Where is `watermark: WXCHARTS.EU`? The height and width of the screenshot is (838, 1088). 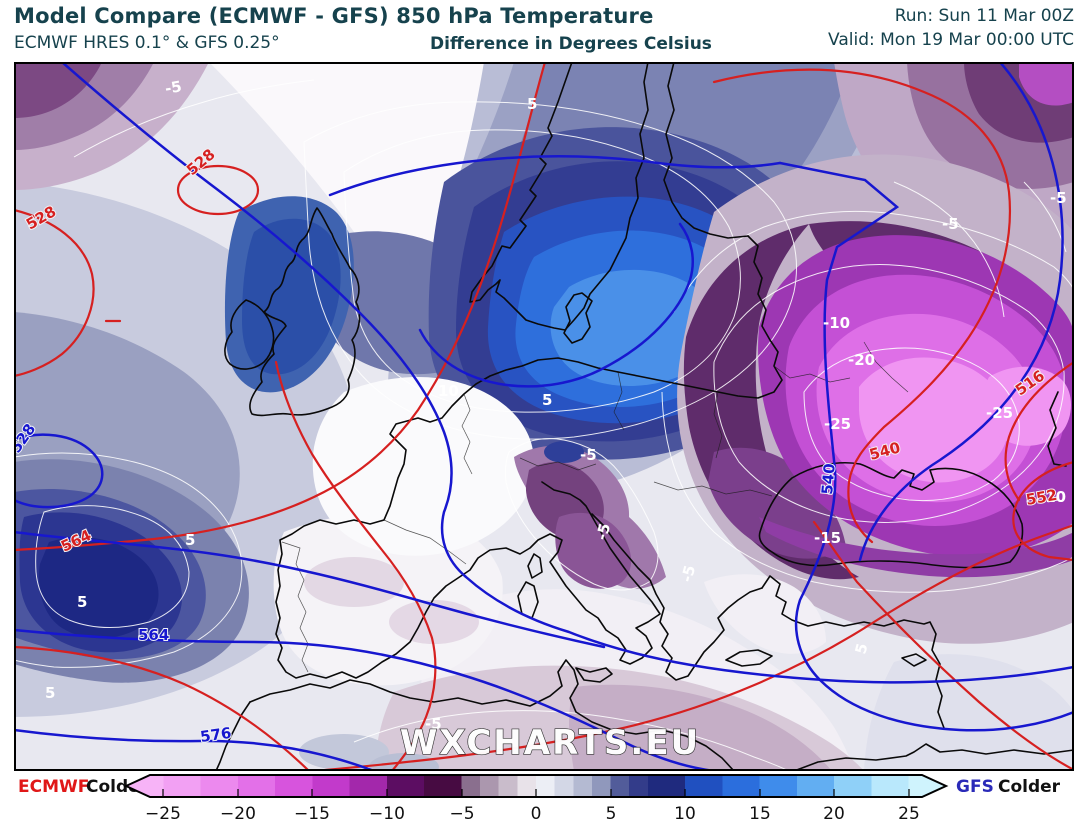 watermark: WXCHARTS.EU is located at coordinates (550, 743).